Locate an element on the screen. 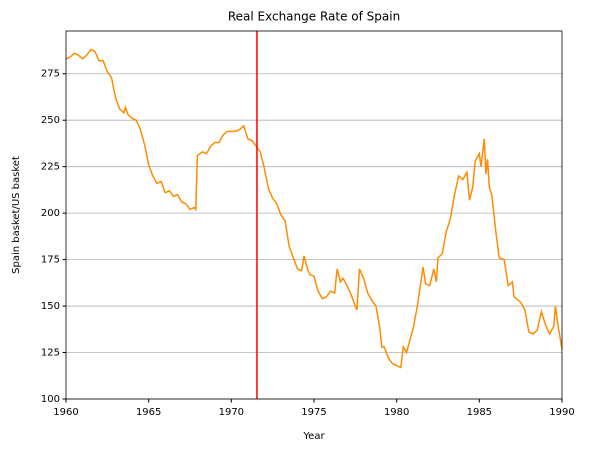 Image resolution: width=589 pixels, height=457 pixels. y-tick-label: 225 is located at coordinates (50, 167).